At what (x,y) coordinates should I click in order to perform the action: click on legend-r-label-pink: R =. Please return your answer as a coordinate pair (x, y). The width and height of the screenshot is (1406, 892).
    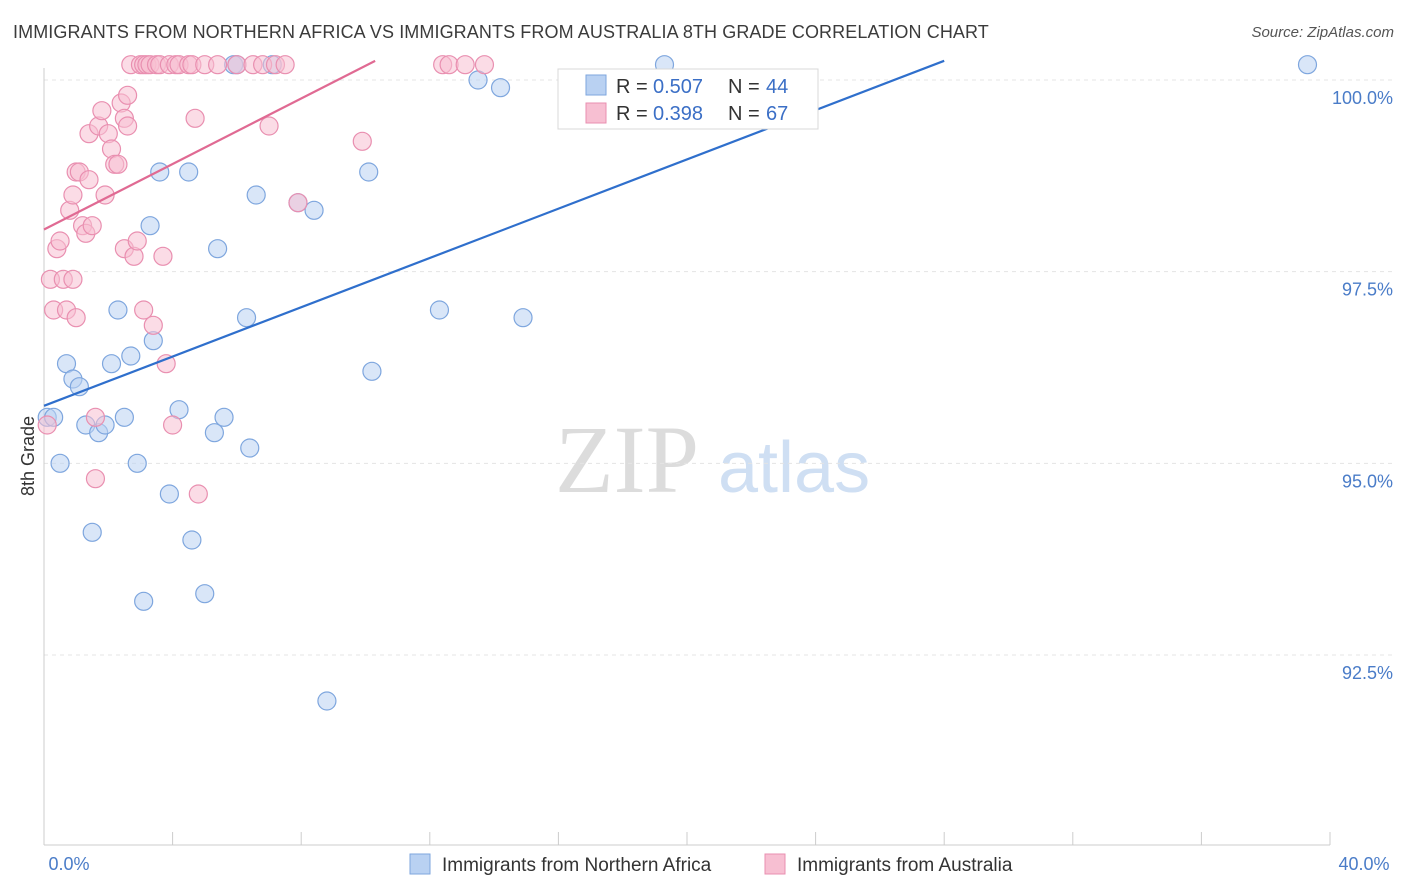
    Looking at the image, I should click on (632, 114).